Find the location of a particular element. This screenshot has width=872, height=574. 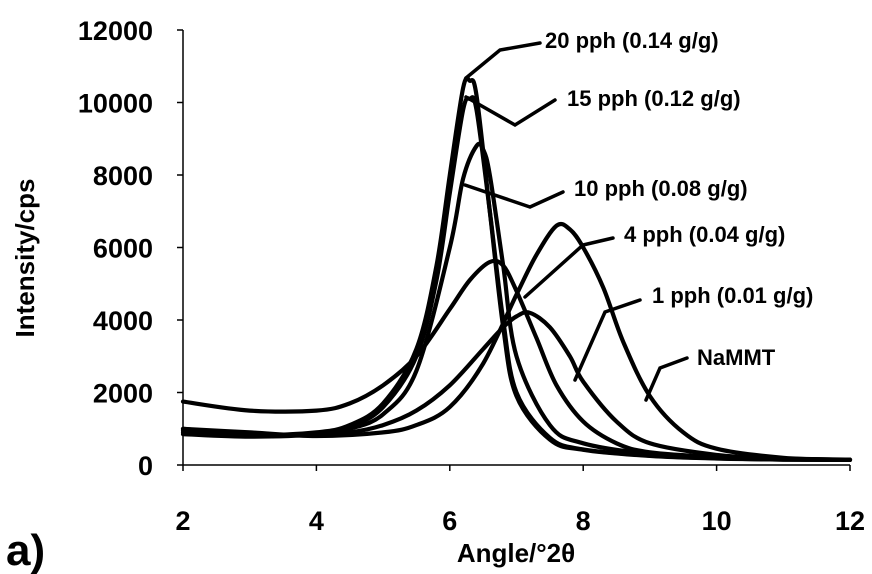

panel-label: a) is located at coordinates (25, 550).